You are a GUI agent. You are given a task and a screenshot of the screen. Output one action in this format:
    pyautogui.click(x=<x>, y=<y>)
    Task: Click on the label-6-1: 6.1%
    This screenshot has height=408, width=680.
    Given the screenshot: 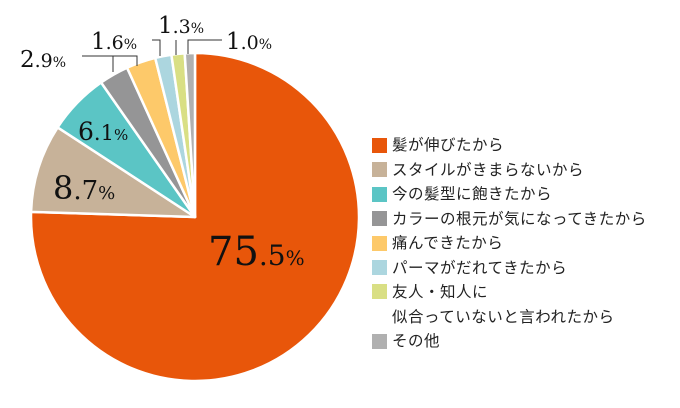 What is the action you would take?
    pyautogui.click(x=103, y=131)
    